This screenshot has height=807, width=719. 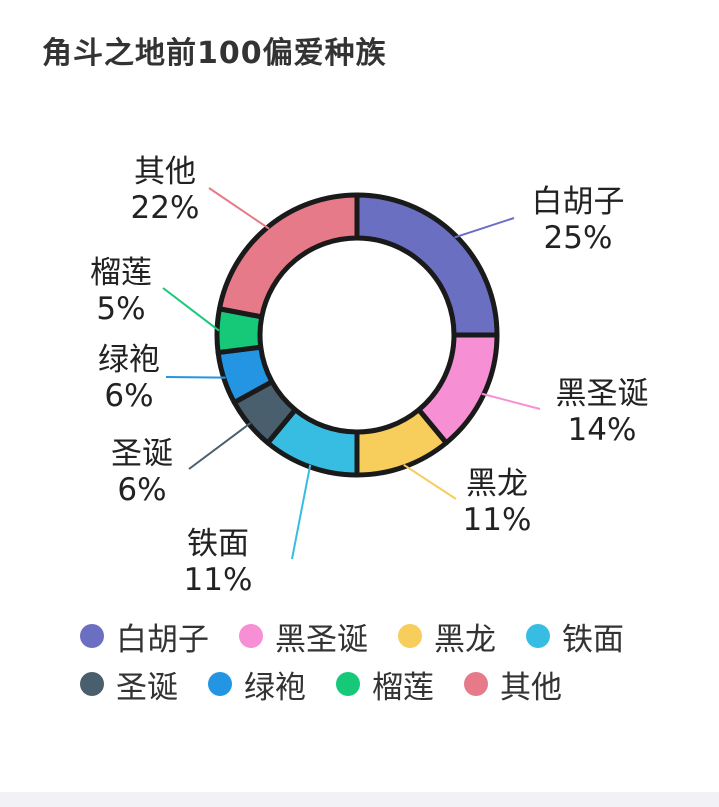 I want to click on legend-item-1: 白胡子, so click(x=144, y=637).